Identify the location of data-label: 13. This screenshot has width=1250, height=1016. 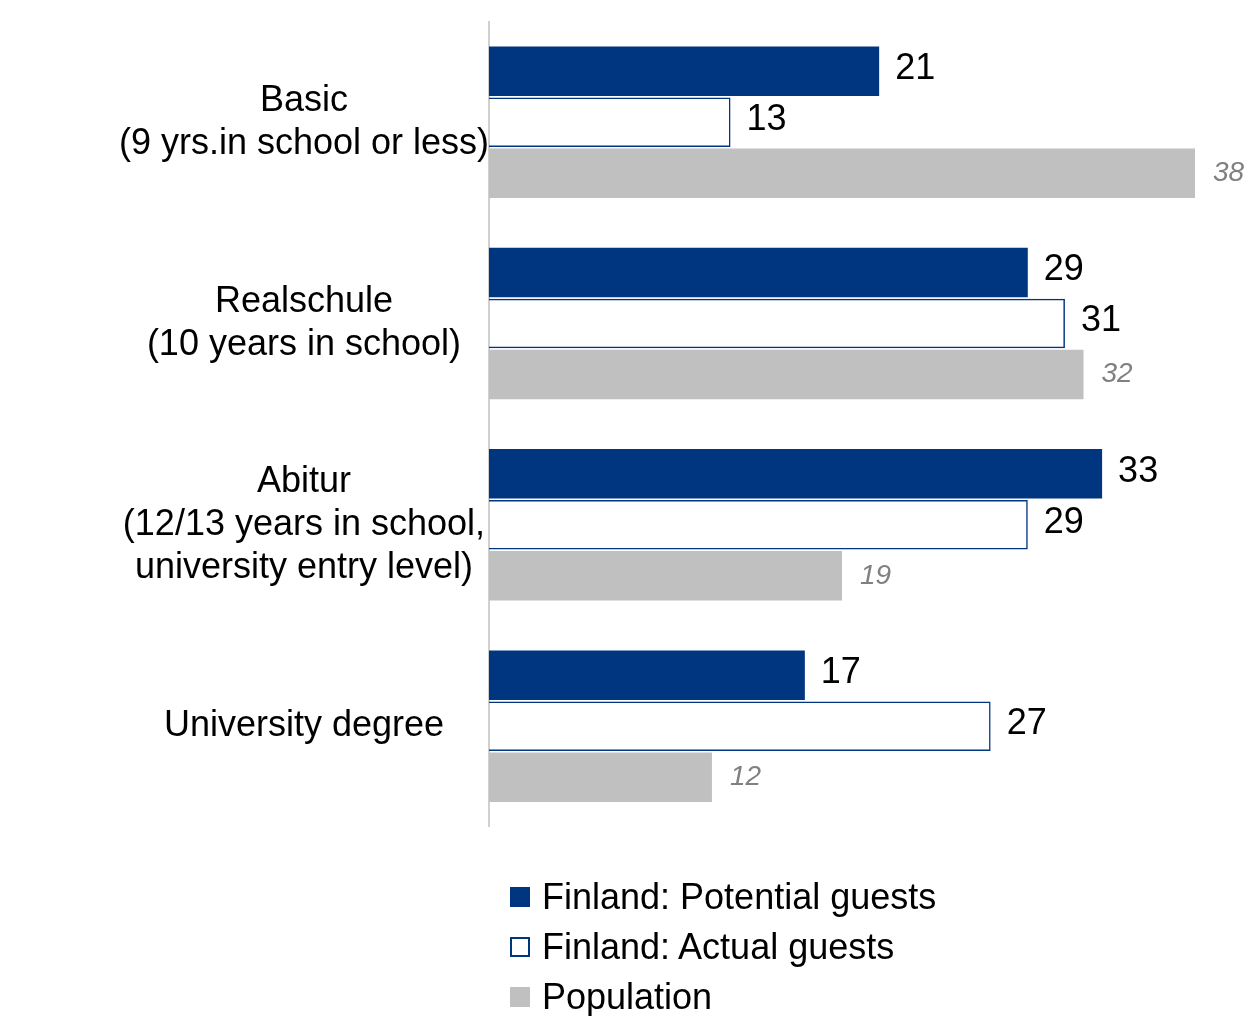
(766, 118).